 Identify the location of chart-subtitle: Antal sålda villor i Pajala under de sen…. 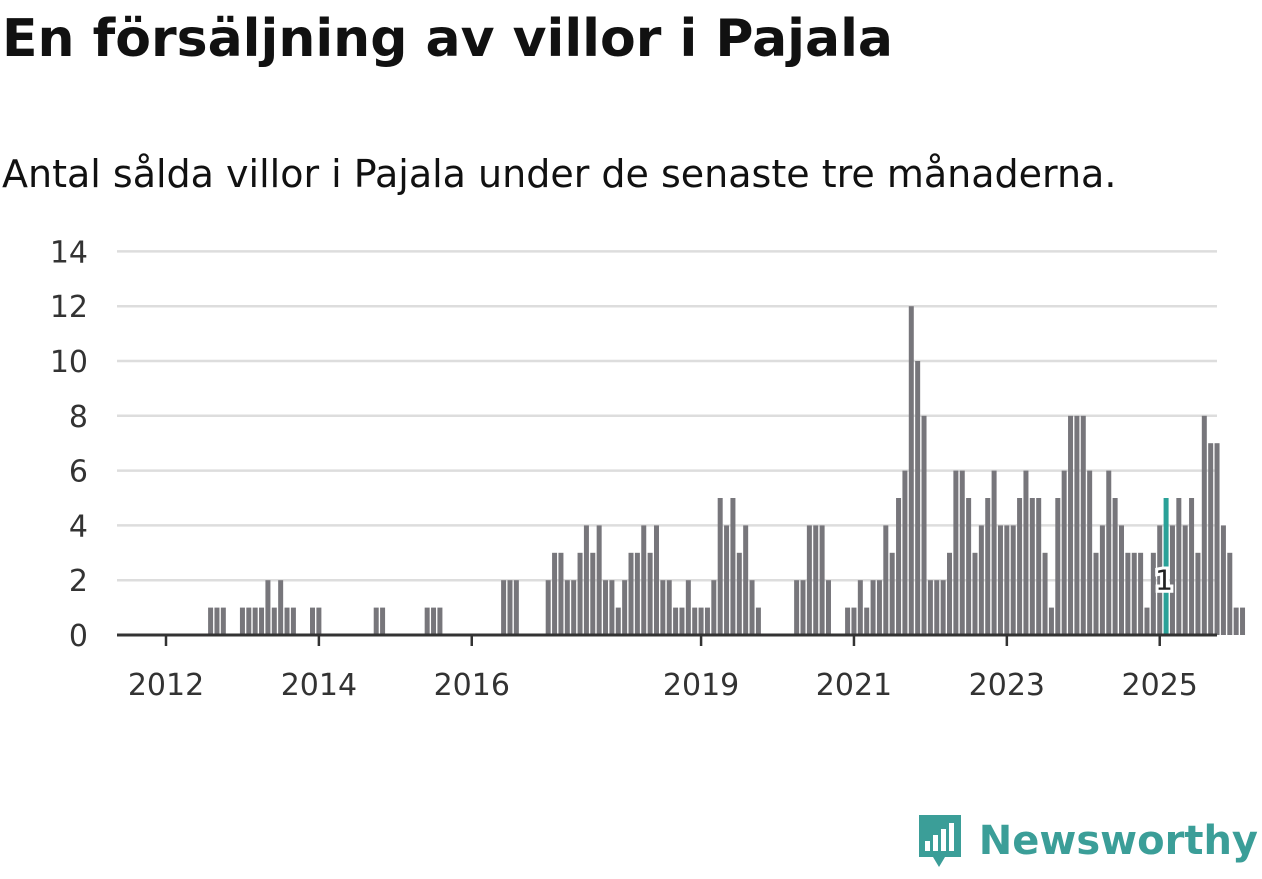
(559, 174).